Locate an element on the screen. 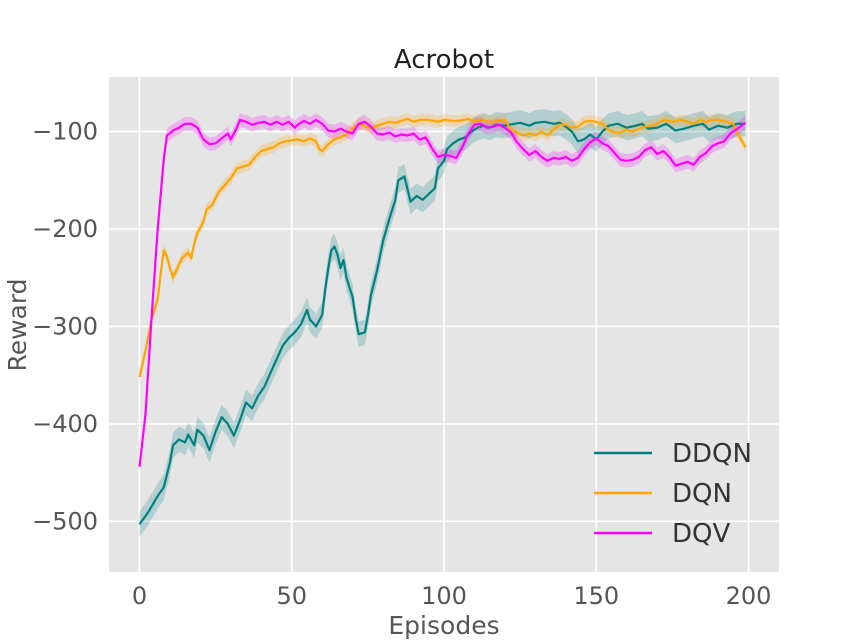  x-tick-labels: 0 50 100 150 200 is located at coordinates (452, 596).